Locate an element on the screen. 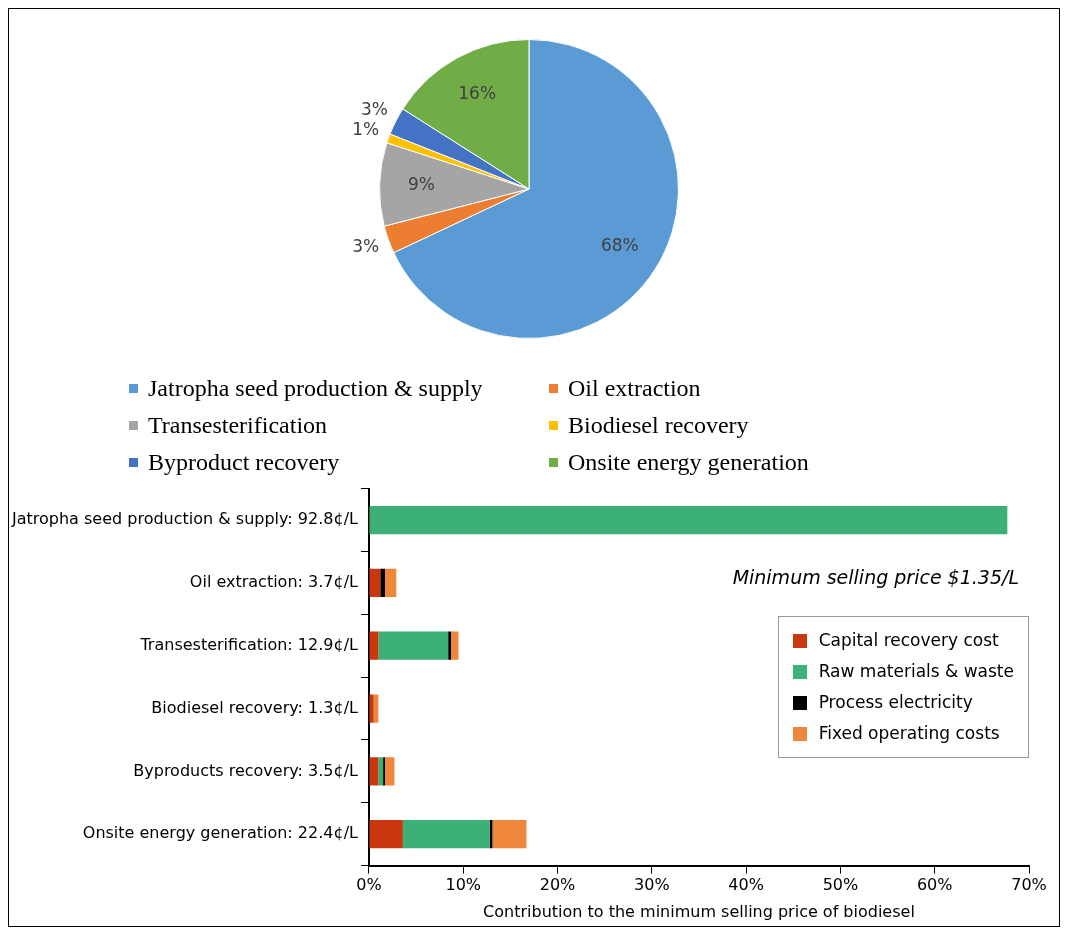 The width and height of the screenshot is (1068, 951). legend-label: Byproduct recovery is located at coordinates (244, 462).